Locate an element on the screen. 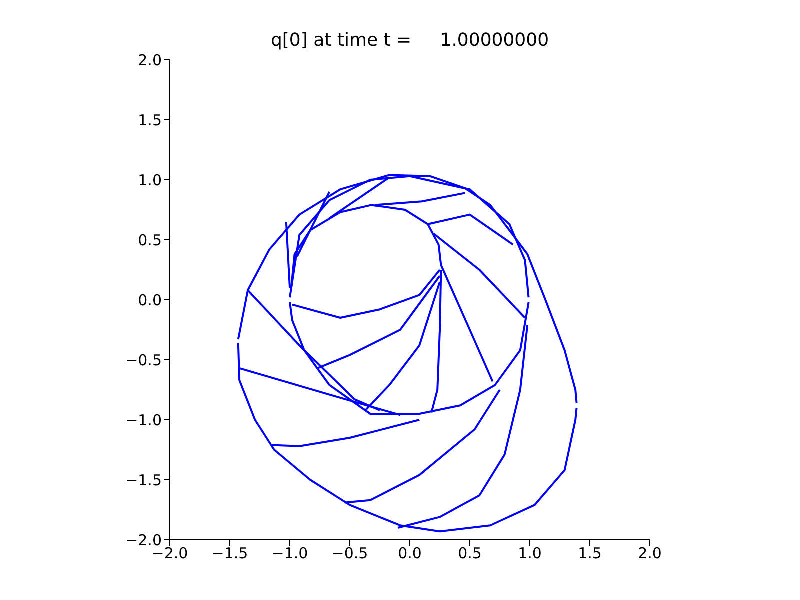 The width and height of the screenshot is (800, 600). x-tick-label: −1.0 is located at coordinates (290, 553).